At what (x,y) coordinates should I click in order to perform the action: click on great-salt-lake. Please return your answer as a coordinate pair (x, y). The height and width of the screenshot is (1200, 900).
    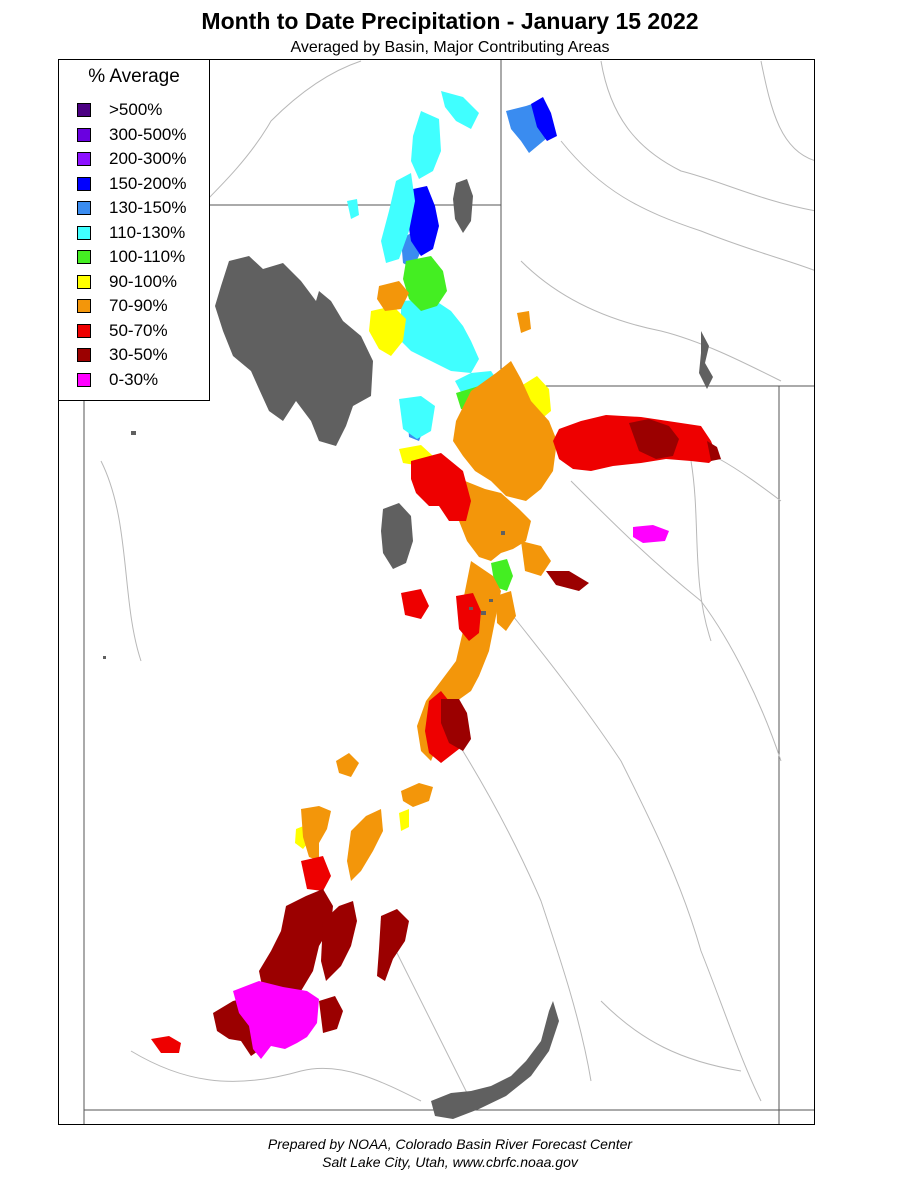
    Looking at the image, I should click on (294, 351).